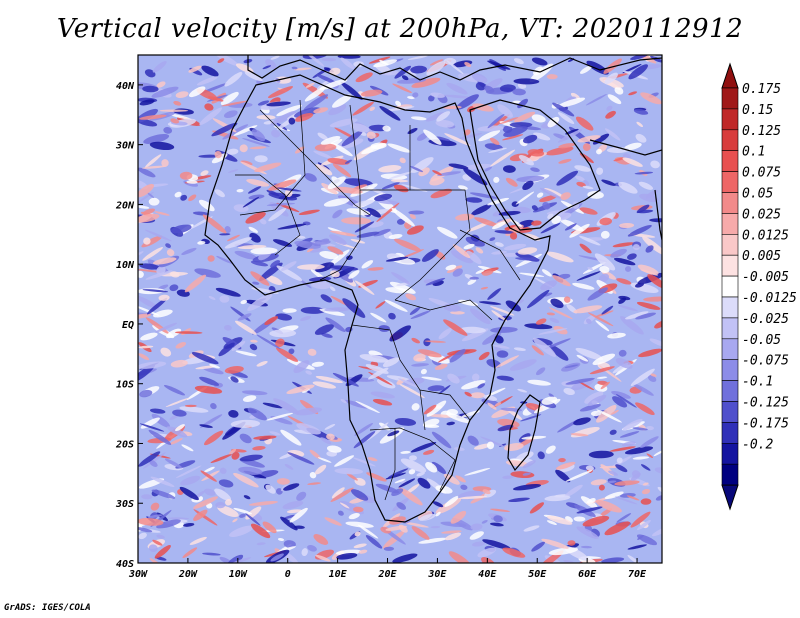 Image resolution: width=800 pixels, height=618 pixels. What do you see at coordinates (730, 203) in the screenshot?
I see `colorbar-swatch` at bounding box center [730, 203].